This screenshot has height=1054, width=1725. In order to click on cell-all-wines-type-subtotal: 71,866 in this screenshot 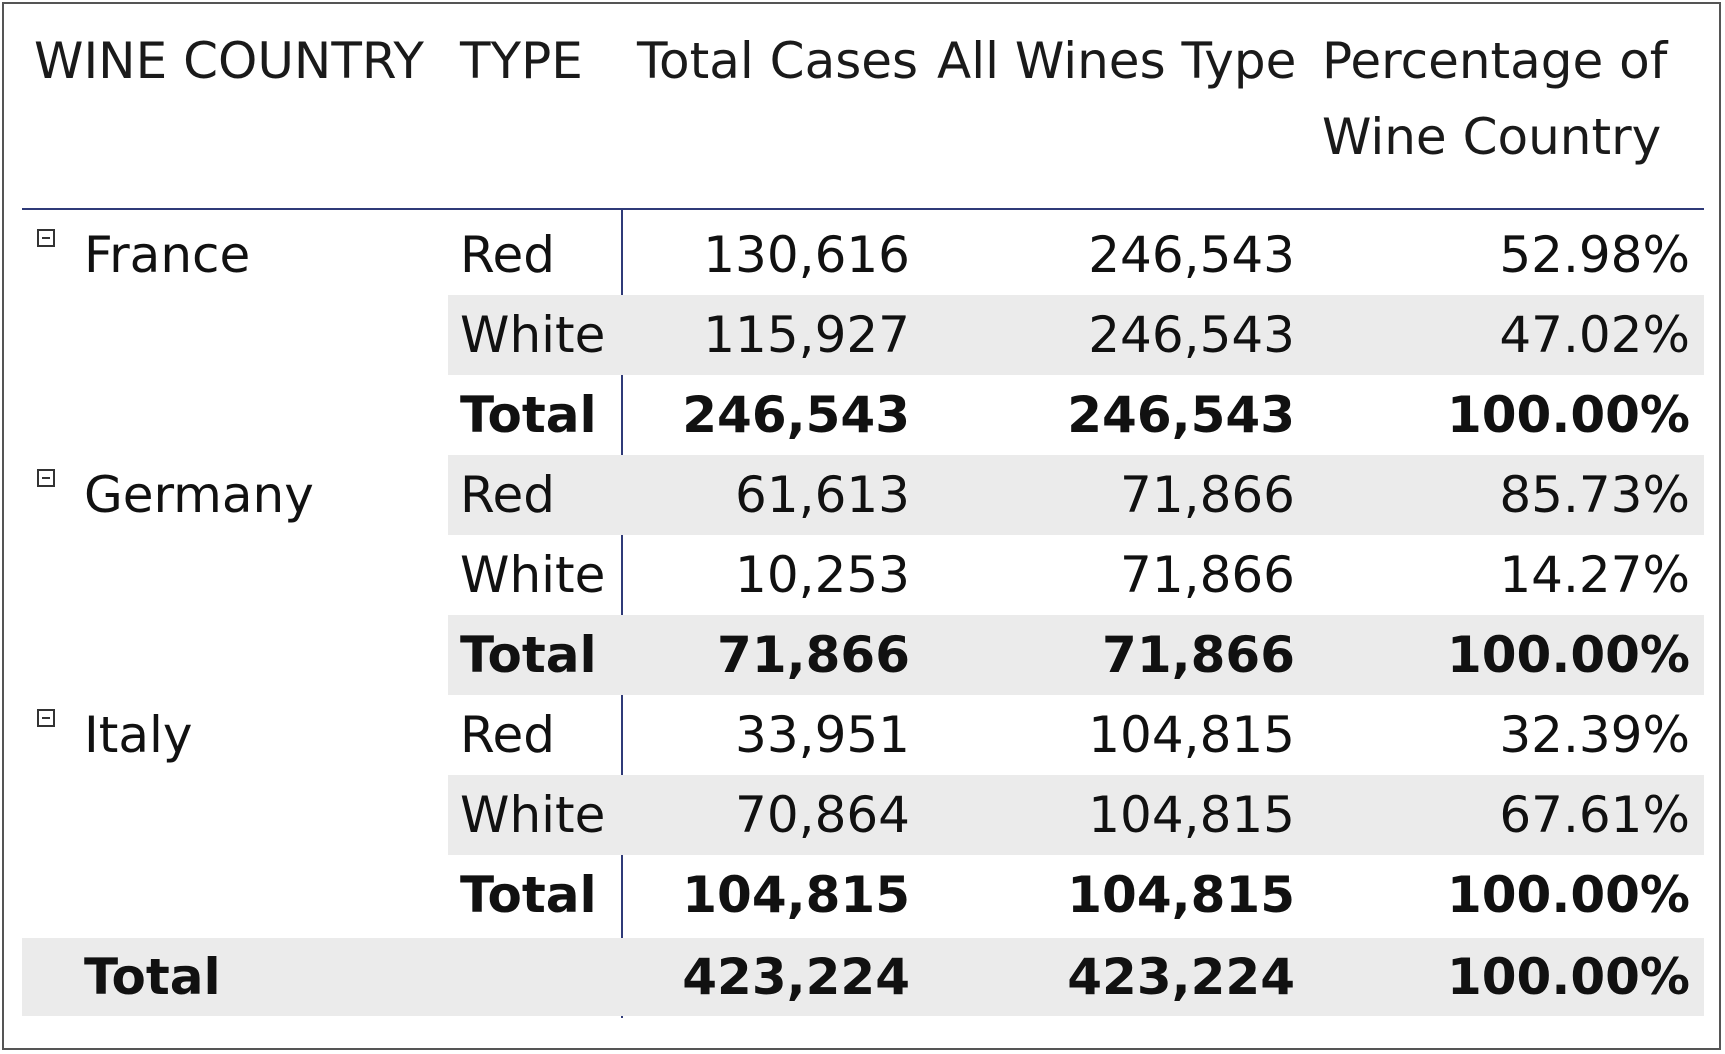, I will do `click(1198, 655)`.